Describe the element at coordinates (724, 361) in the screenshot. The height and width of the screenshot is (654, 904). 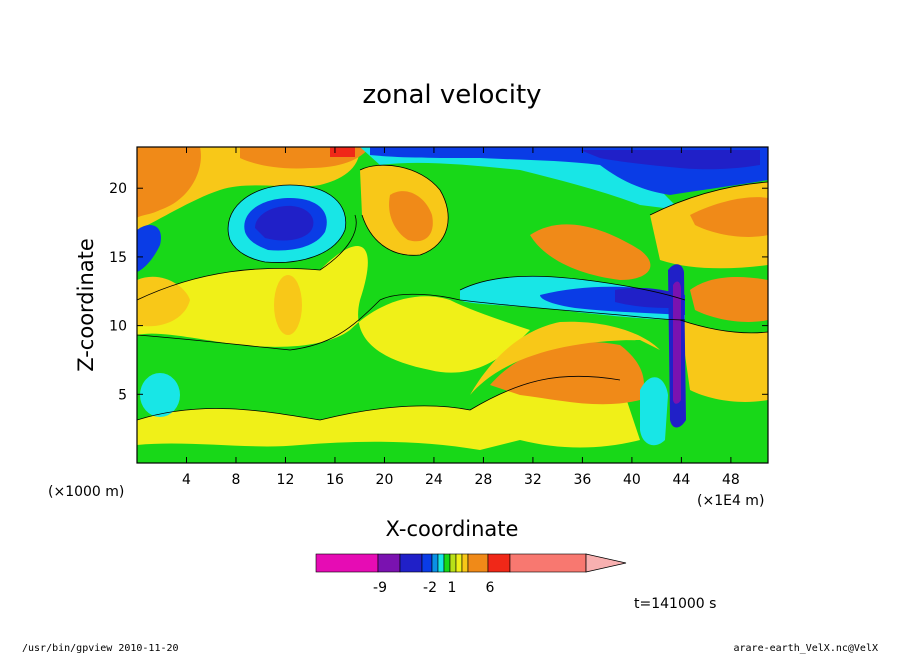
I see `region-right-mid-yellow` at that location.